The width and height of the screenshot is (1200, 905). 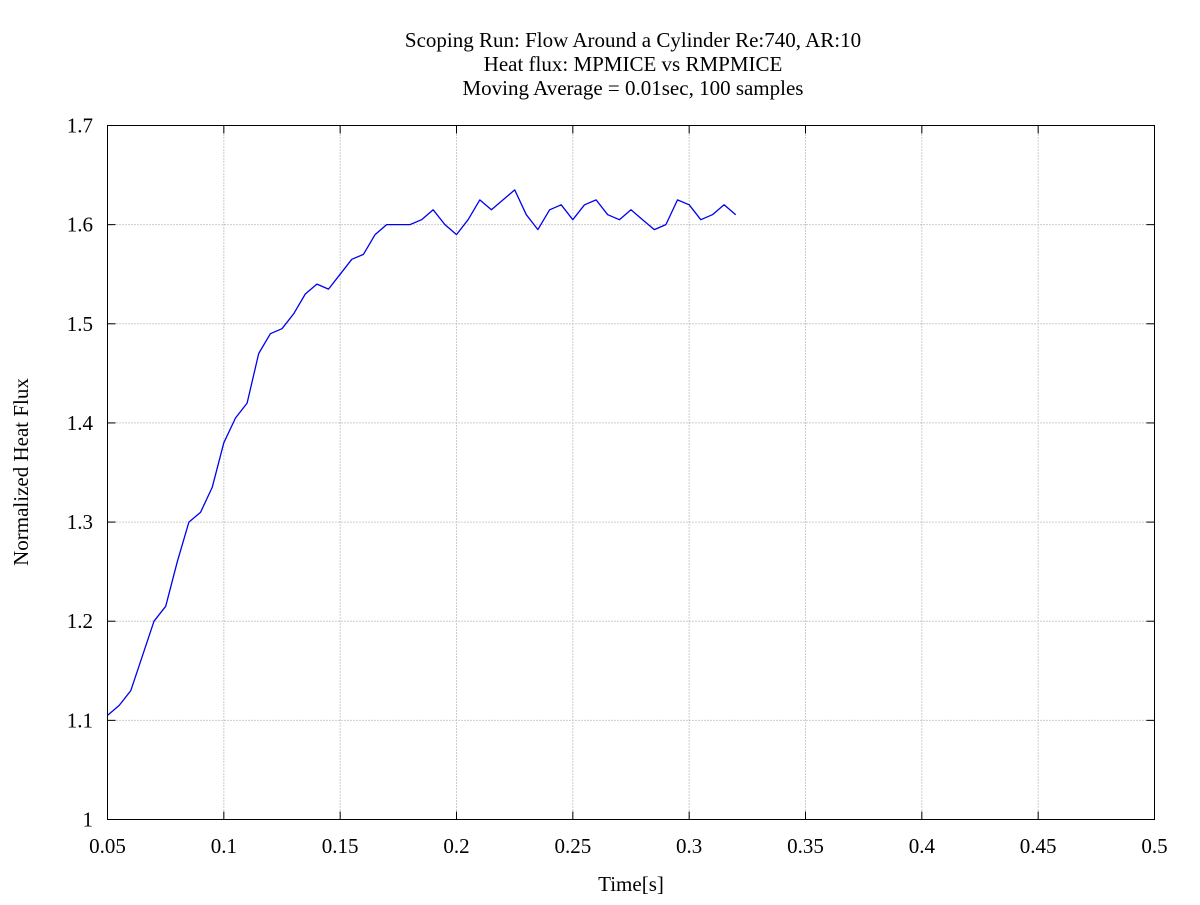 I want to click on x-axis-label: Time[s], so click(x=631, y=884).